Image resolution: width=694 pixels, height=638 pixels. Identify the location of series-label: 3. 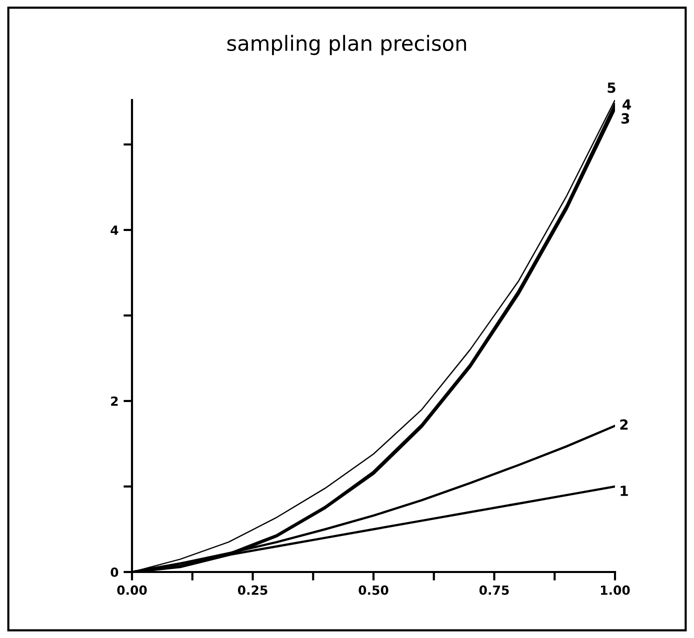
(625, 118).